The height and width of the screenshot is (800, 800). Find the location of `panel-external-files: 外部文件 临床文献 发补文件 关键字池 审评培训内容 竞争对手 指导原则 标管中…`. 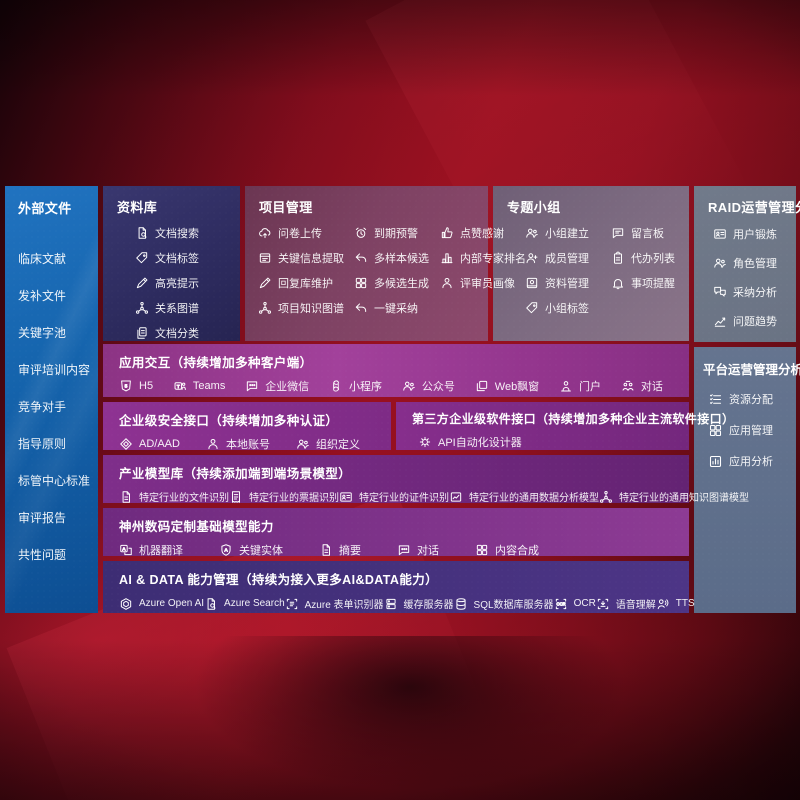

panel-external-files: 外部文件 临床文献 发补文件 关键字池 审评培训内容 竞争对手 指导原则 标管中… is located at coordinates (51, 399).